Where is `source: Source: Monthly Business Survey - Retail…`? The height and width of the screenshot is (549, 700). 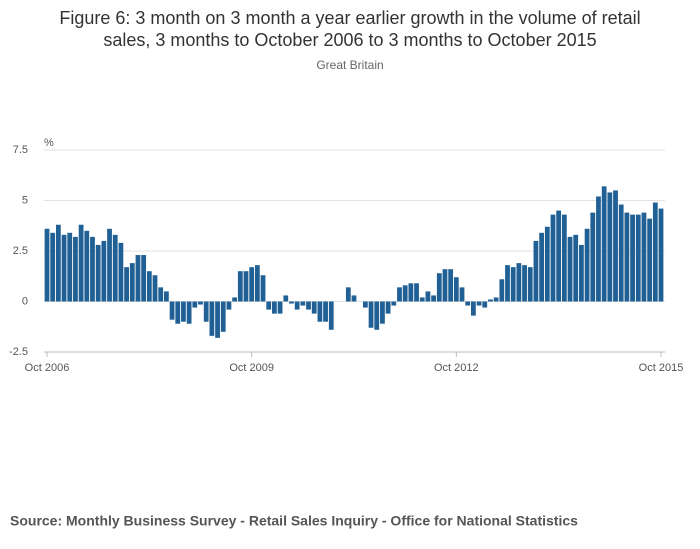
source: Source: Monthly Business Survey - Retail… is located at coordinates (294, 521).